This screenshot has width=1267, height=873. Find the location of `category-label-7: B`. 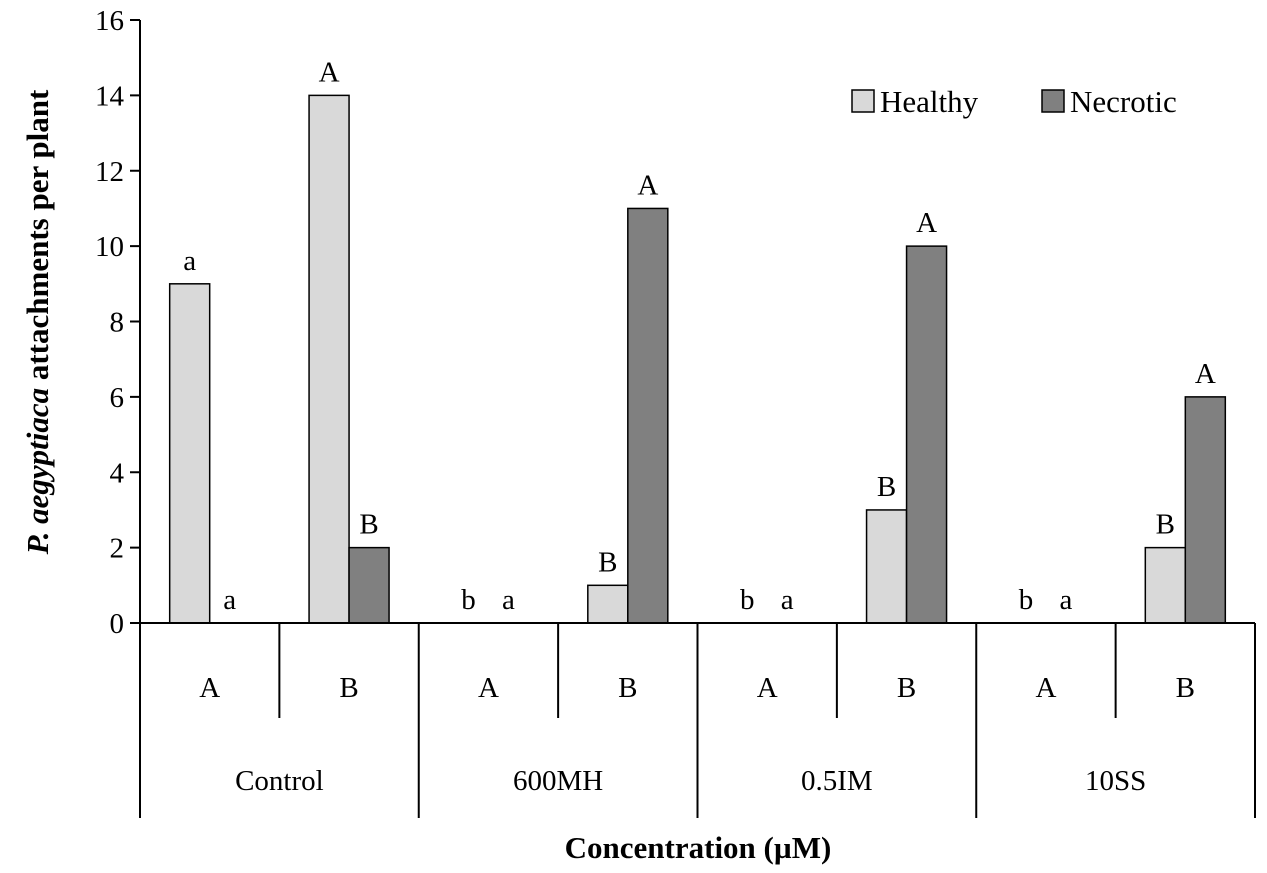

category-label-7: B is located at coordinates (1185, 688).